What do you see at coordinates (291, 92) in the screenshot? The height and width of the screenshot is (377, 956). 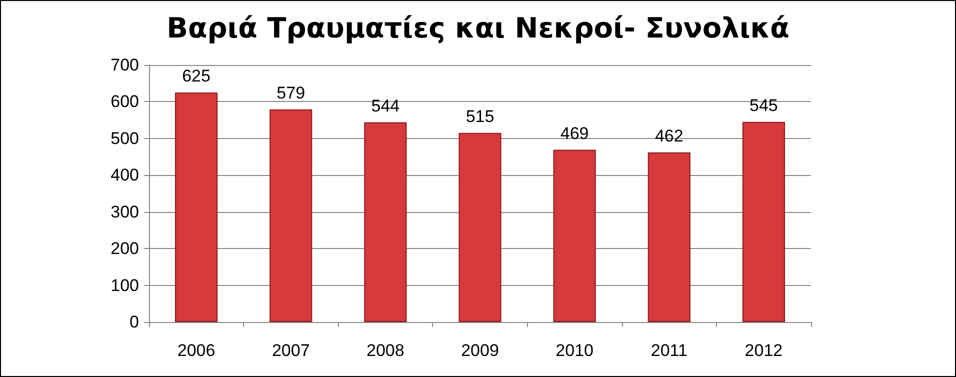 I see `data-label: 579` at bounding box center [291, 92].